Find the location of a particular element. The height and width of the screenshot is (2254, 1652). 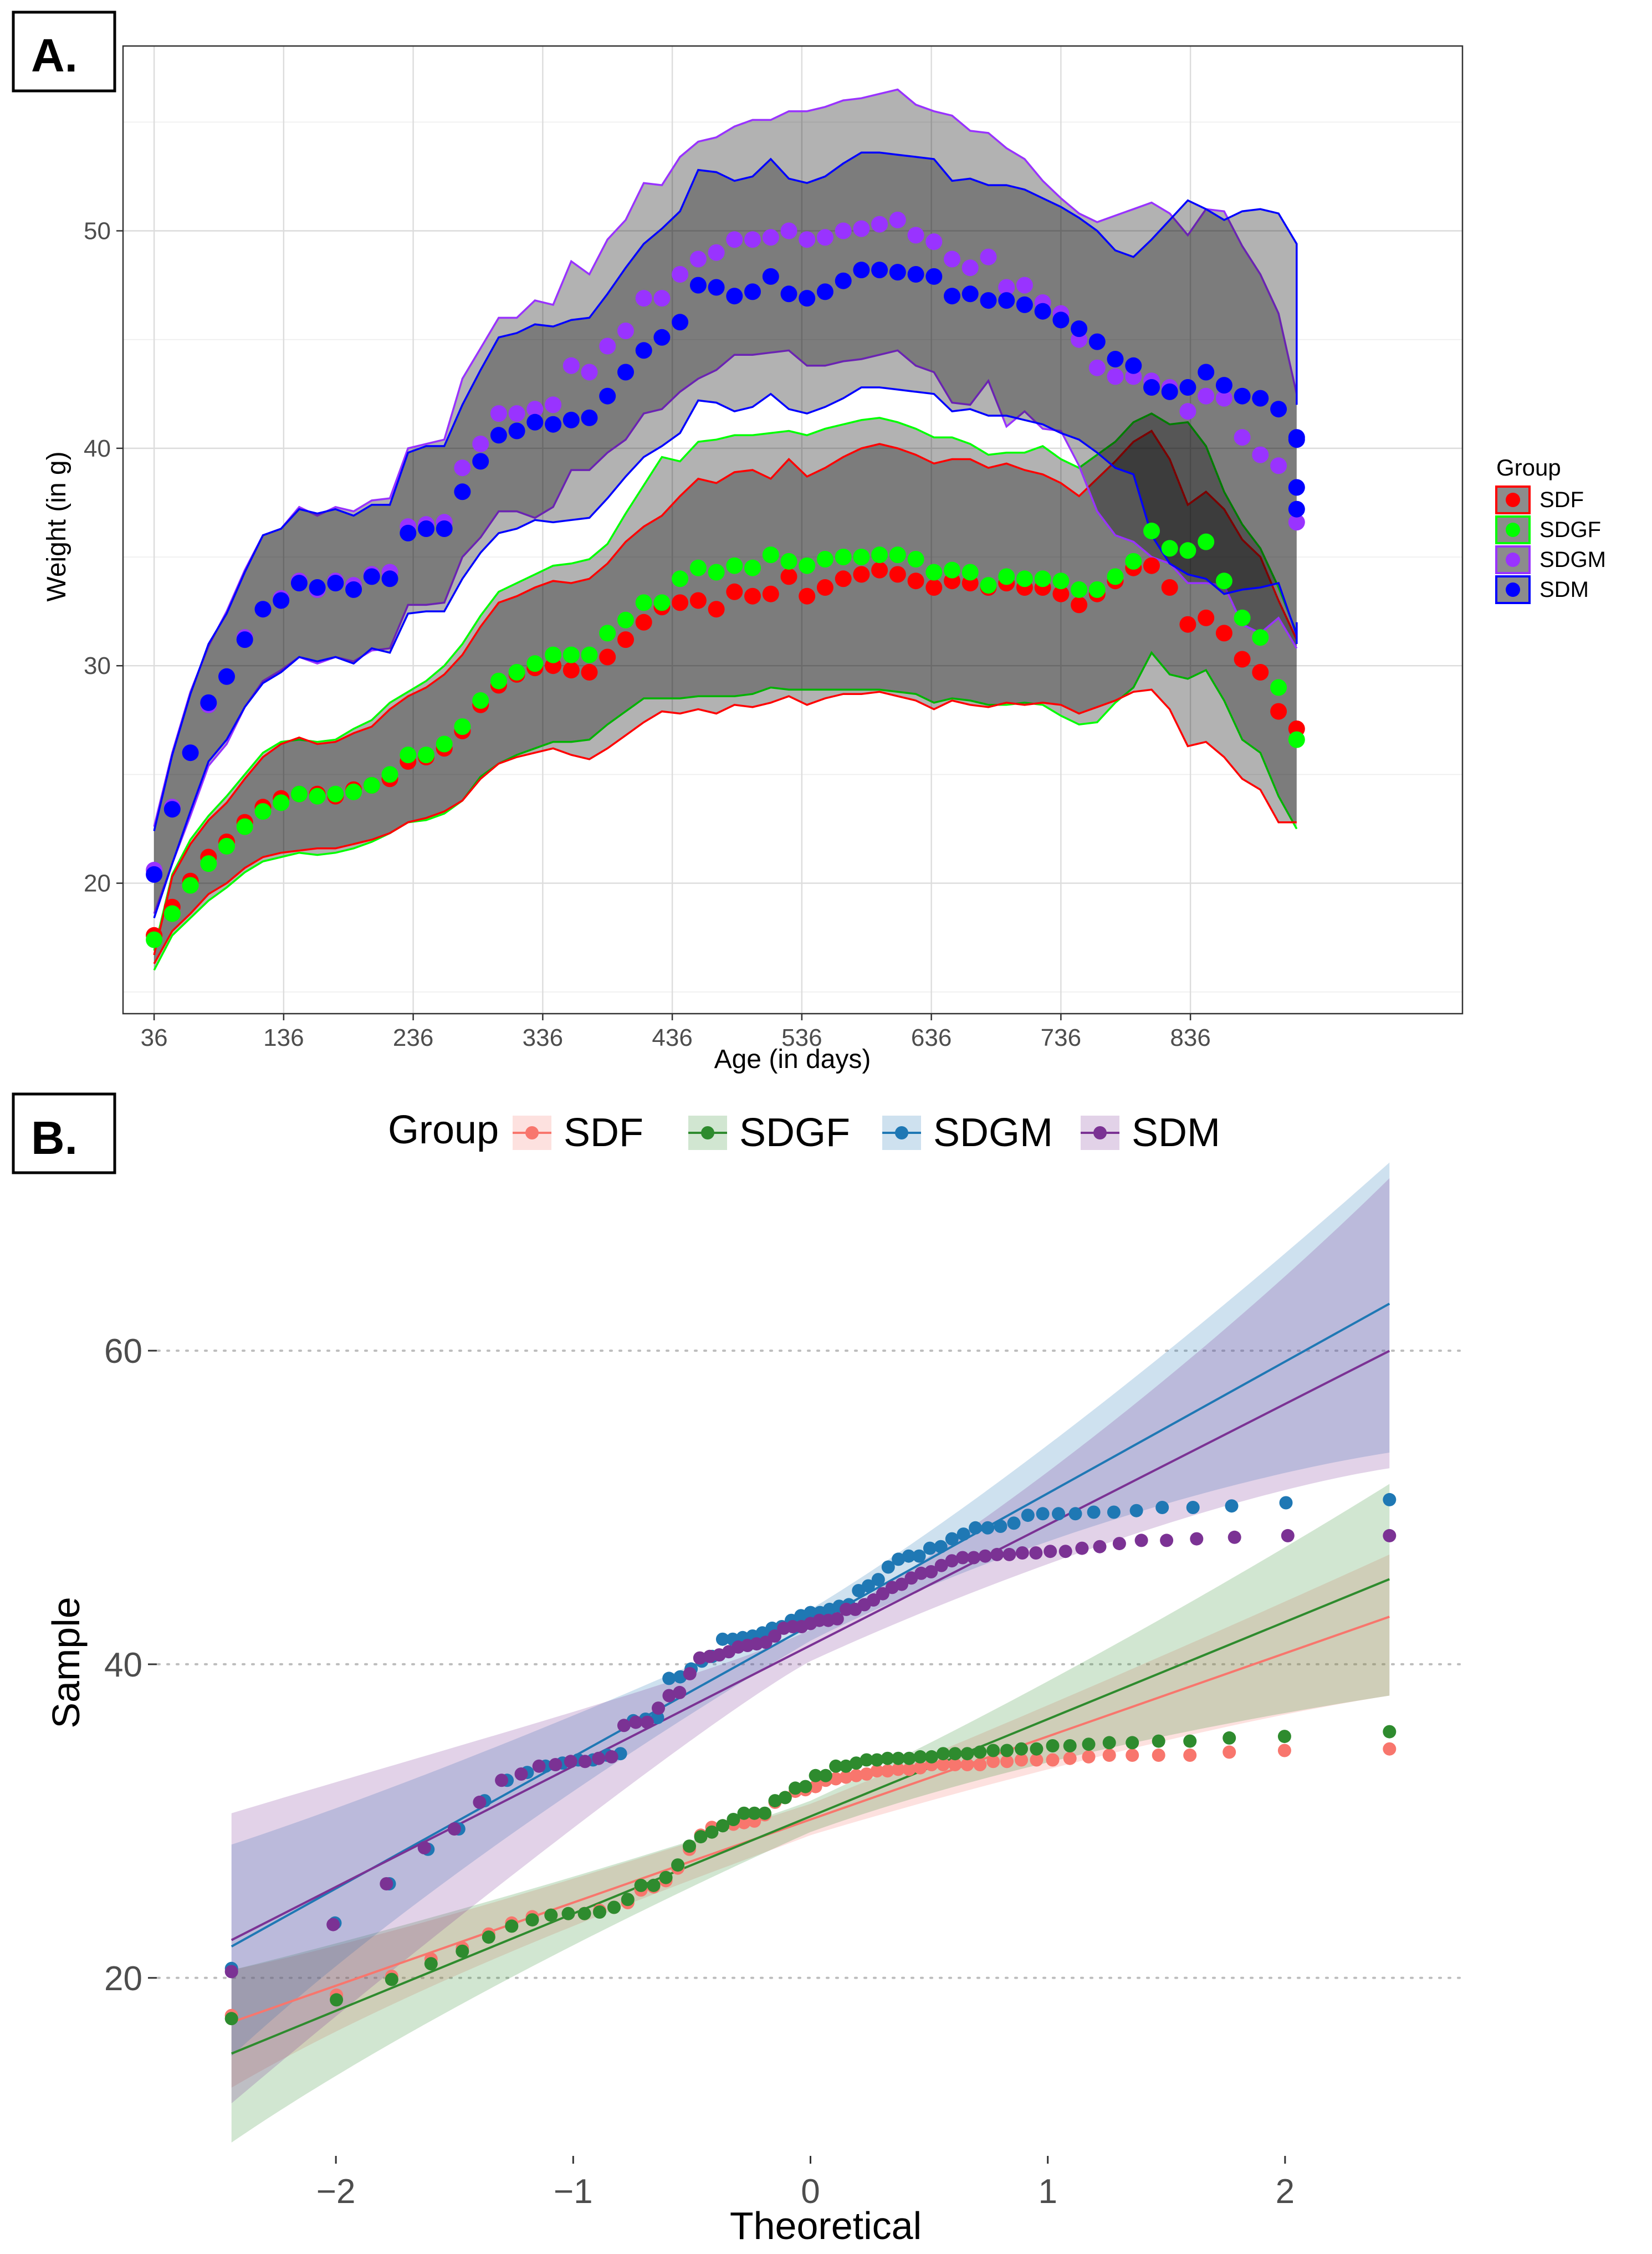

panel-a-x-tick-label: 636 is located at coordinates (932, 1037).